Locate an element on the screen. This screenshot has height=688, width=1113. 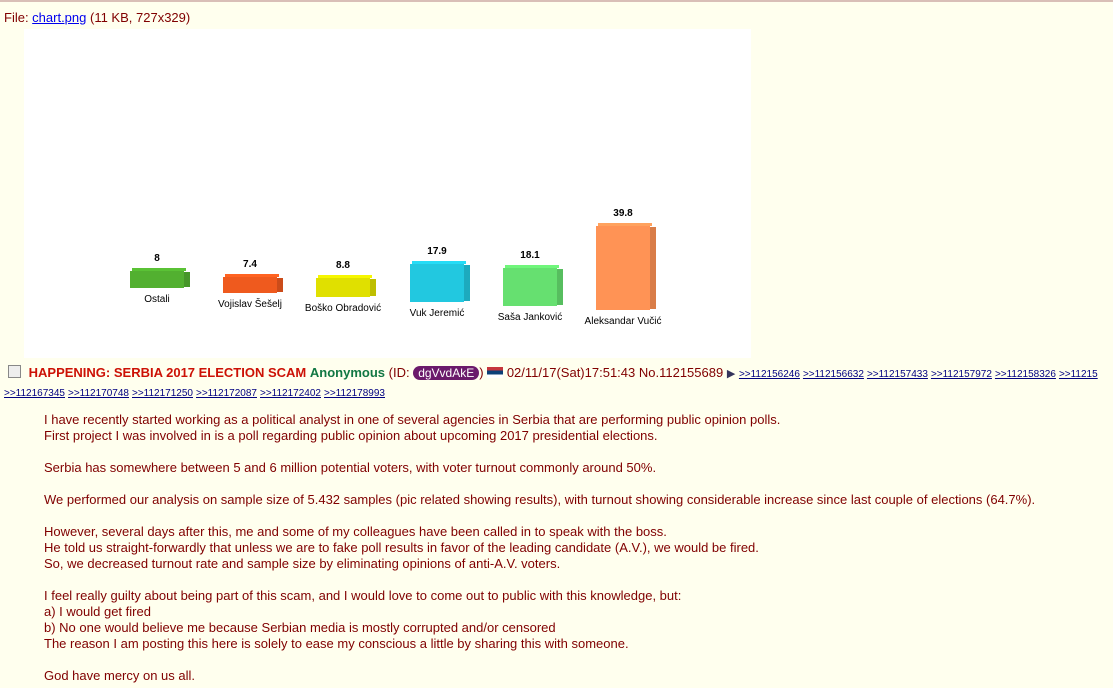
backlink: >>112156246 is located at coordinates (769, 374).